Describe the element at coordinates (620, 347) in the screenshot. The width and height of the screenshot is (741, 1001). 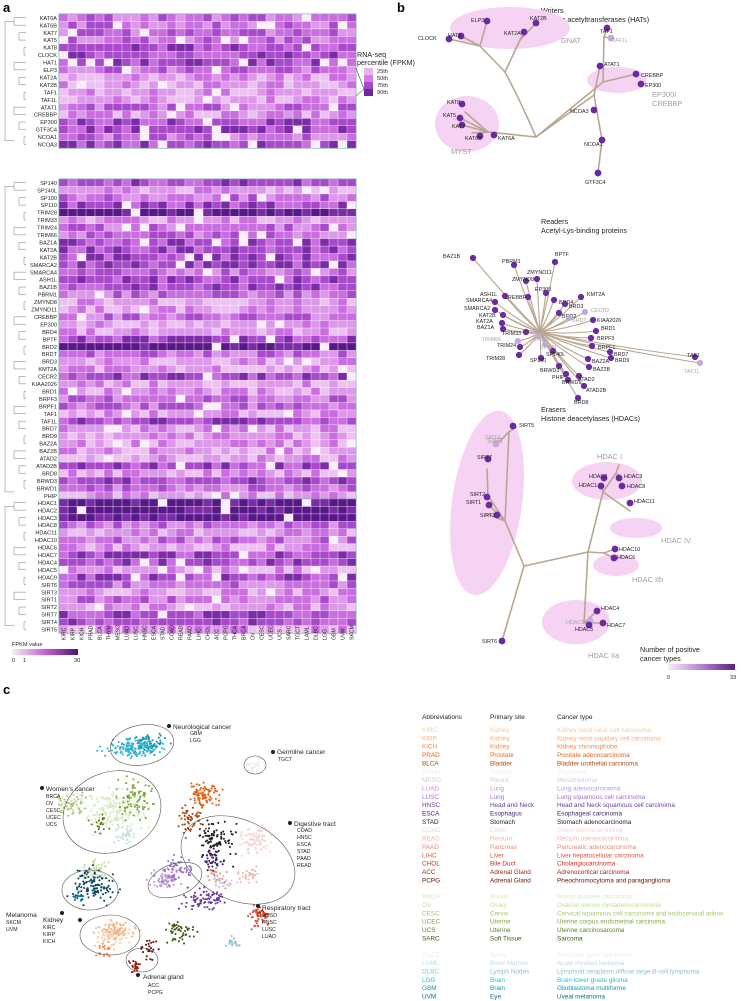
I see `tree-branch` at that location.